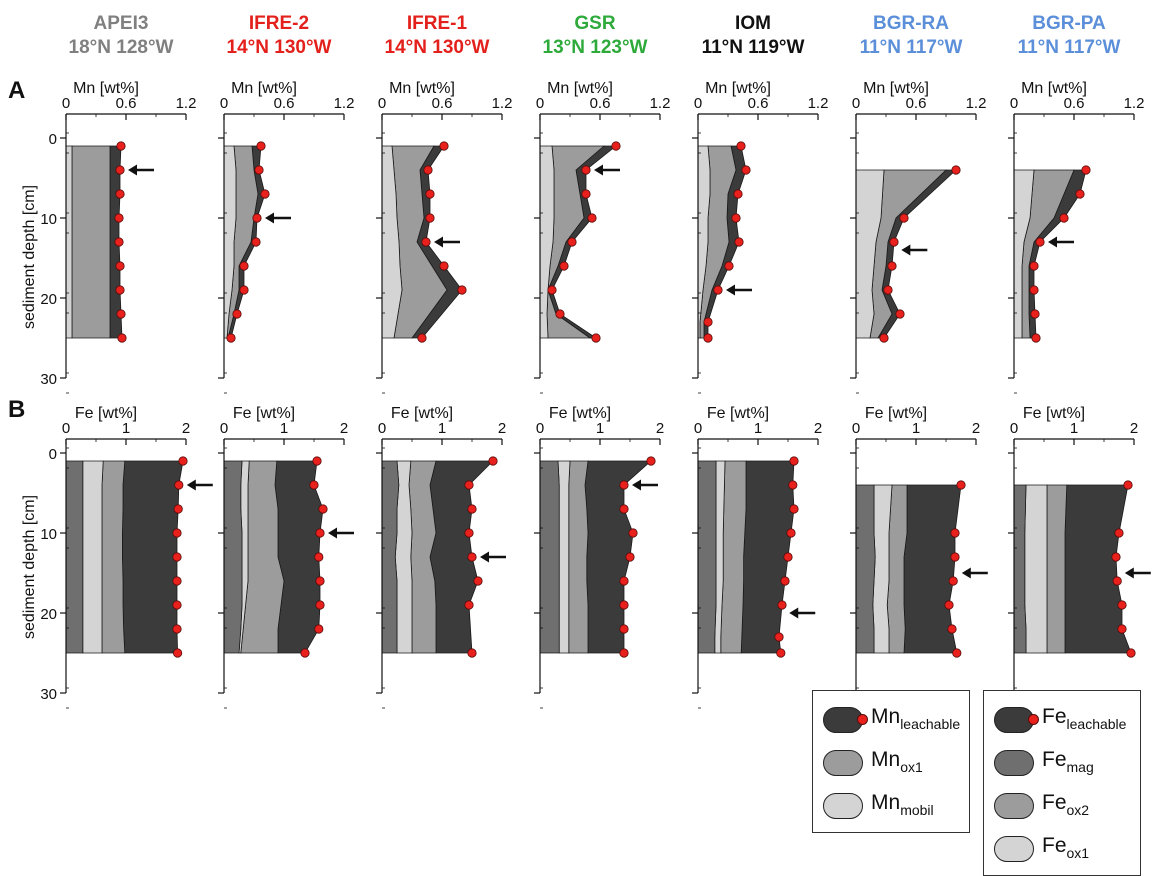 The width and height of the screenshot is (1154, 876). What do you see at coordinates (126, 557) in the screenshot?
I see `profile-b-1: 0 10 20 30 0 1 2 Fe [wt%]` at bounding box center [126, 557].